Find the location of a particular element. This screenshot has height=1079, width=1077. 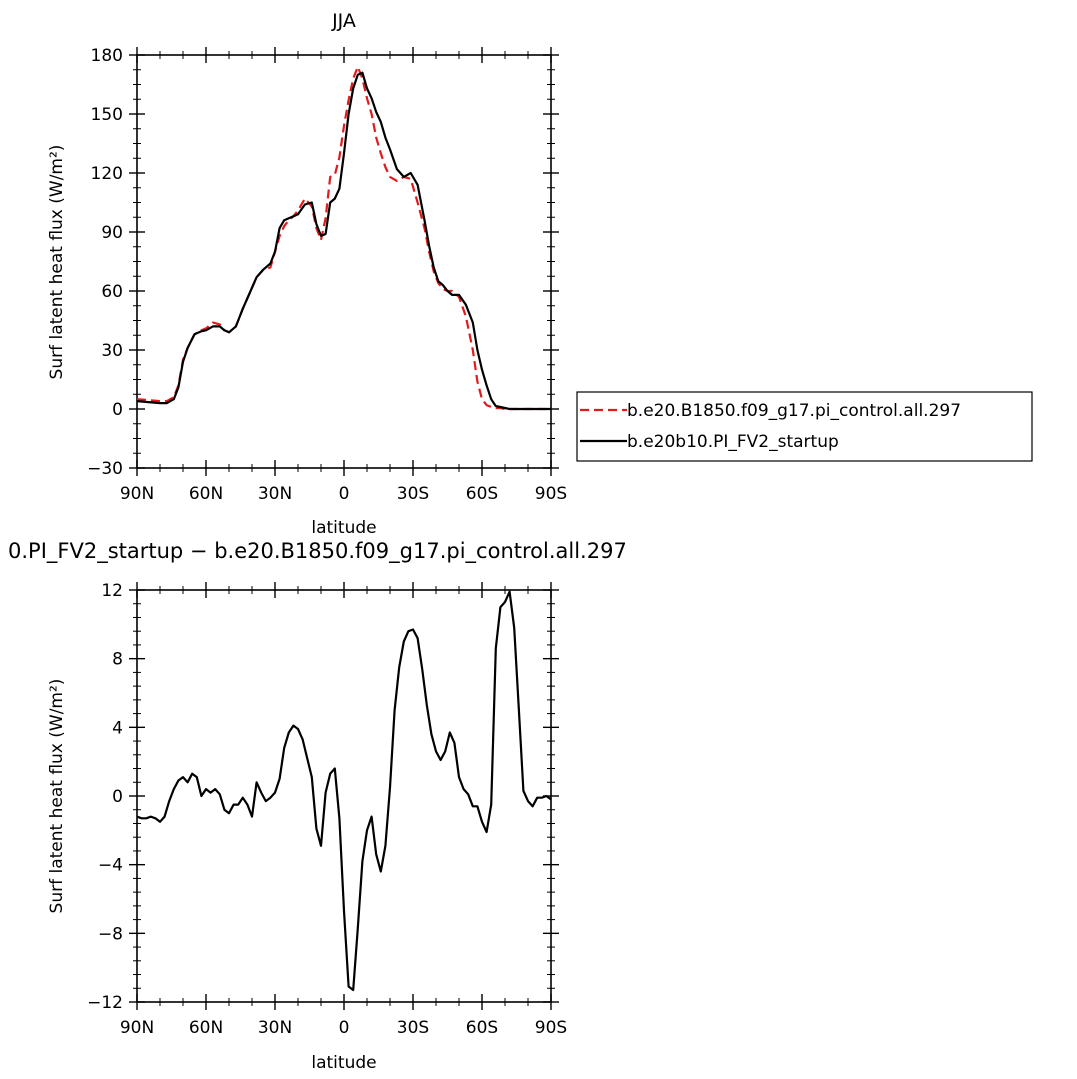

top-x-tick-label: 60N is located at coordinates (206, 494).